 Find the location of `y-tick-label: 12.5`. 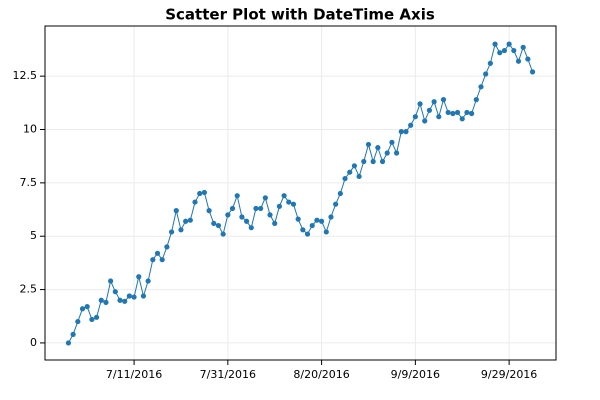

y-tick-label: 12.5 is located at coordinates (25, 75).